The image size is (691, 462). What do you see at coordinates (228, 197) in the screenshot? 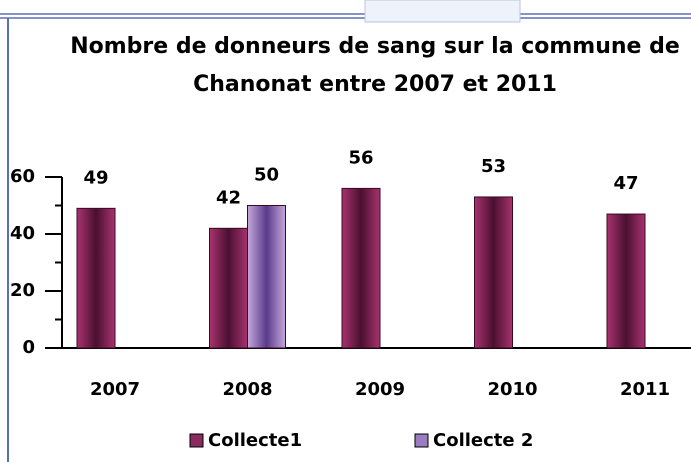
I see `data-label: 42` at bounding box center [228, 197].